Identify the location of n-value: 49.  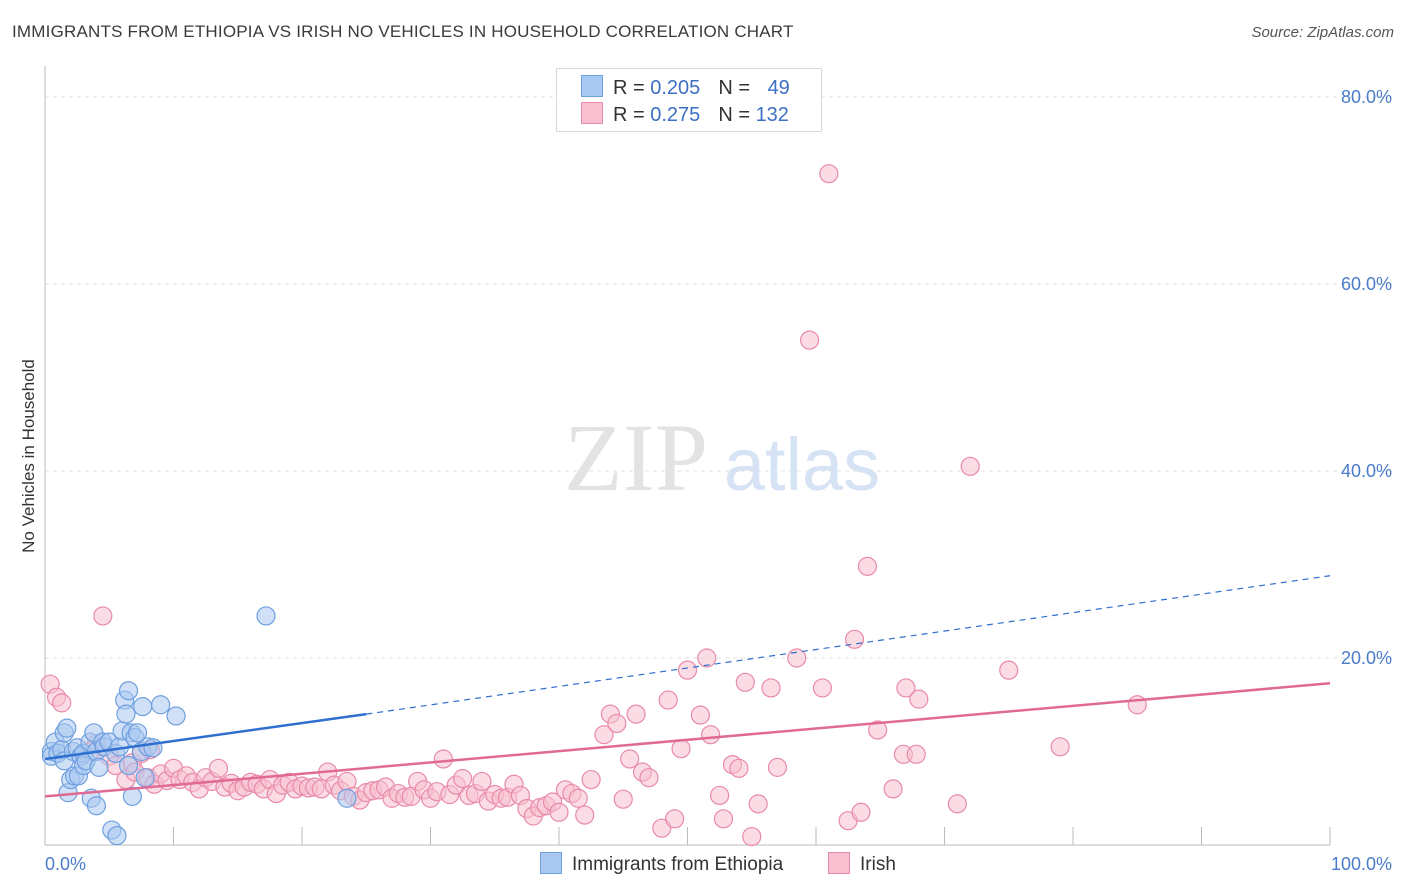
(778, 88).